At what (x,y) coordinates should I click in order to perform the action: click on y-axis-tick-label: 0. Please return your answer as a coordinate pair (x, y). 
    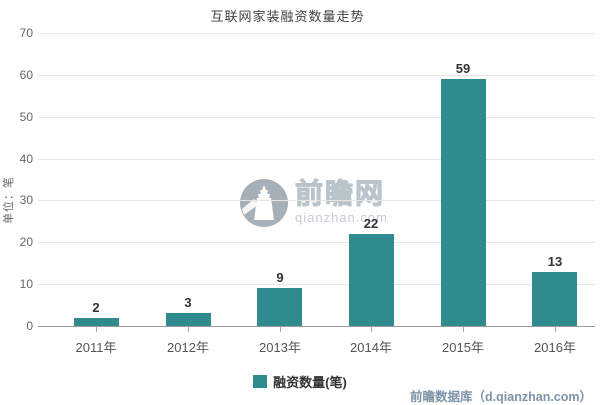
    Looking at the image, I should click on (29, 326).